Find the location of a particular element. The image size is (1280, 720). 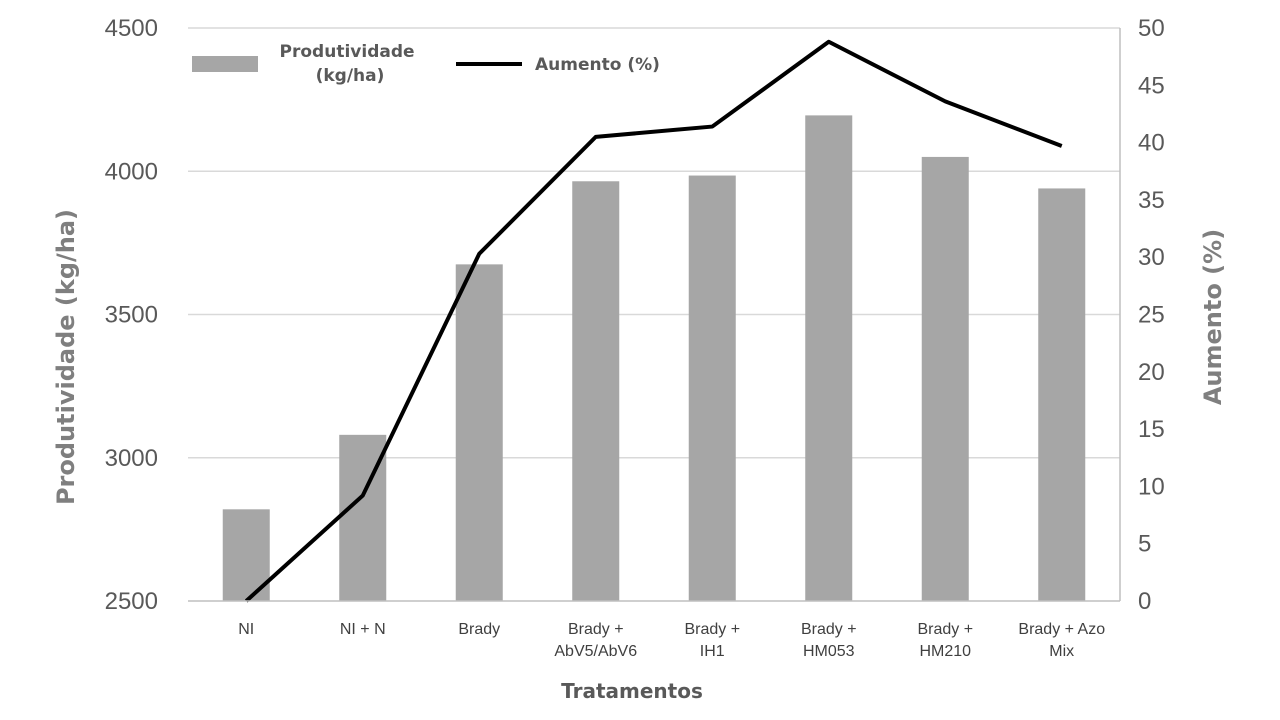

left-axis-ticks: 2500 3000 3500 4000 4500 is located at coordinates (131, 315).